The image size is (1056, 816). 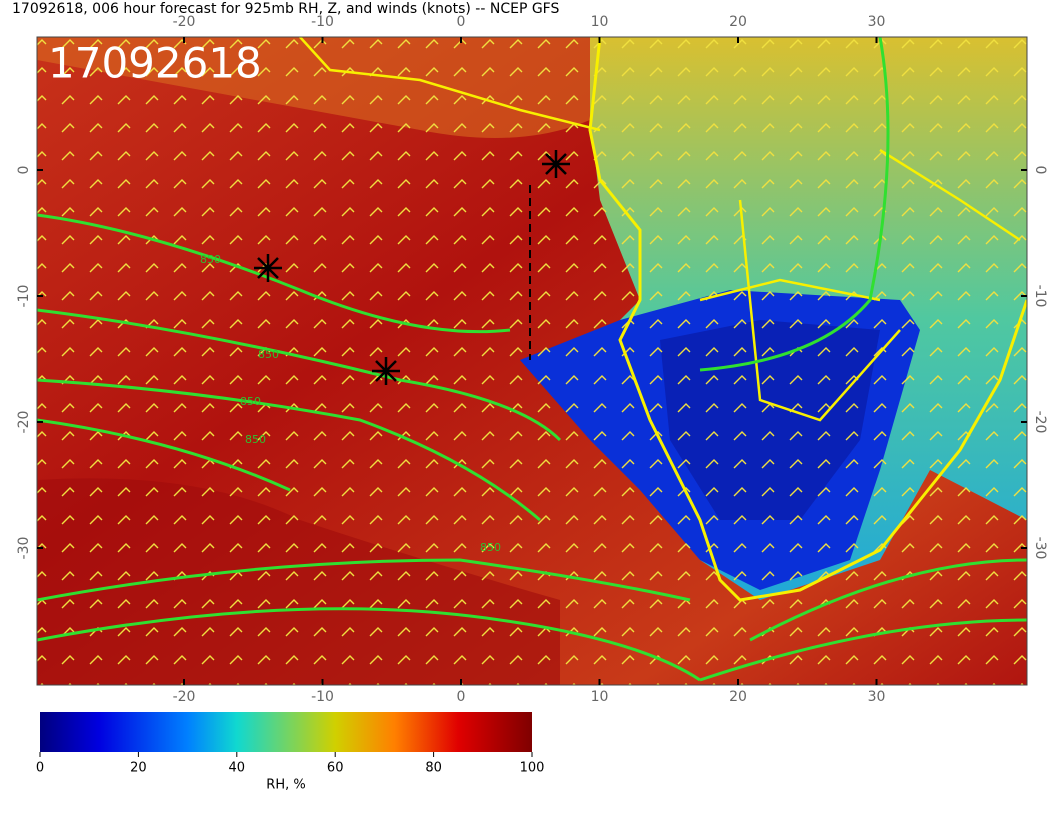 I want to click on lon-label-top: -10, so click(x=322, y=22).